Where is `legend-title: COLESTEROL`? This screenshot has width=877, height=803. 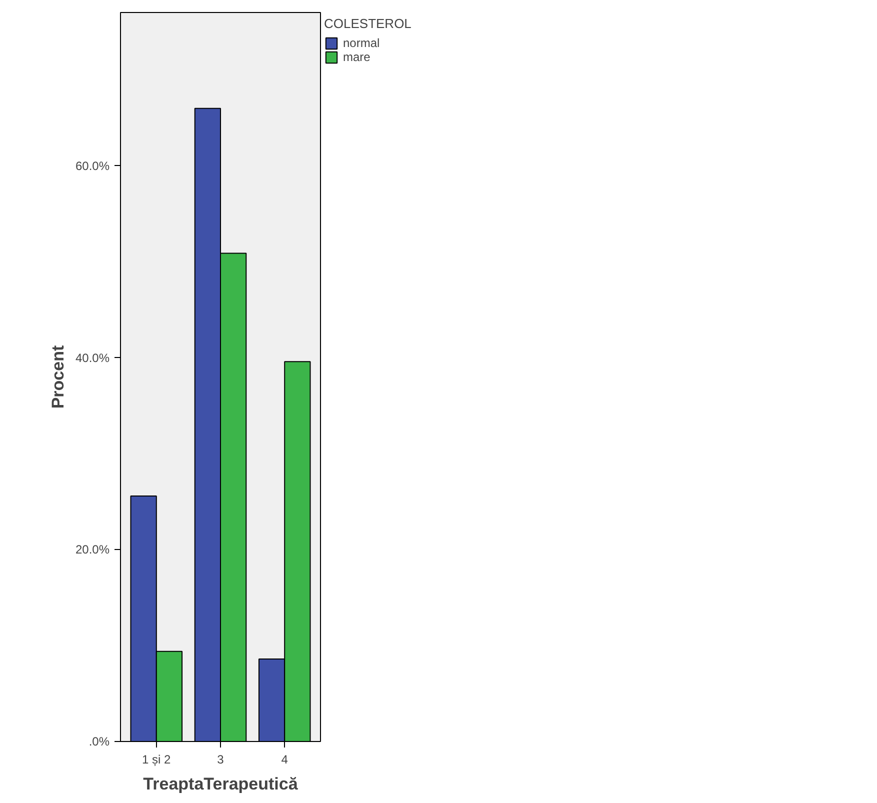 legend-title: COLESTEROL is located at coordinates (368, 23).